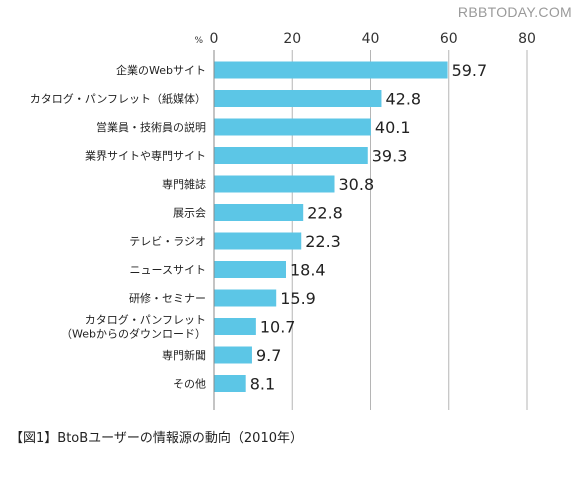  I want to click on category-label: テレビ・ラジオ, so click(167, 241).